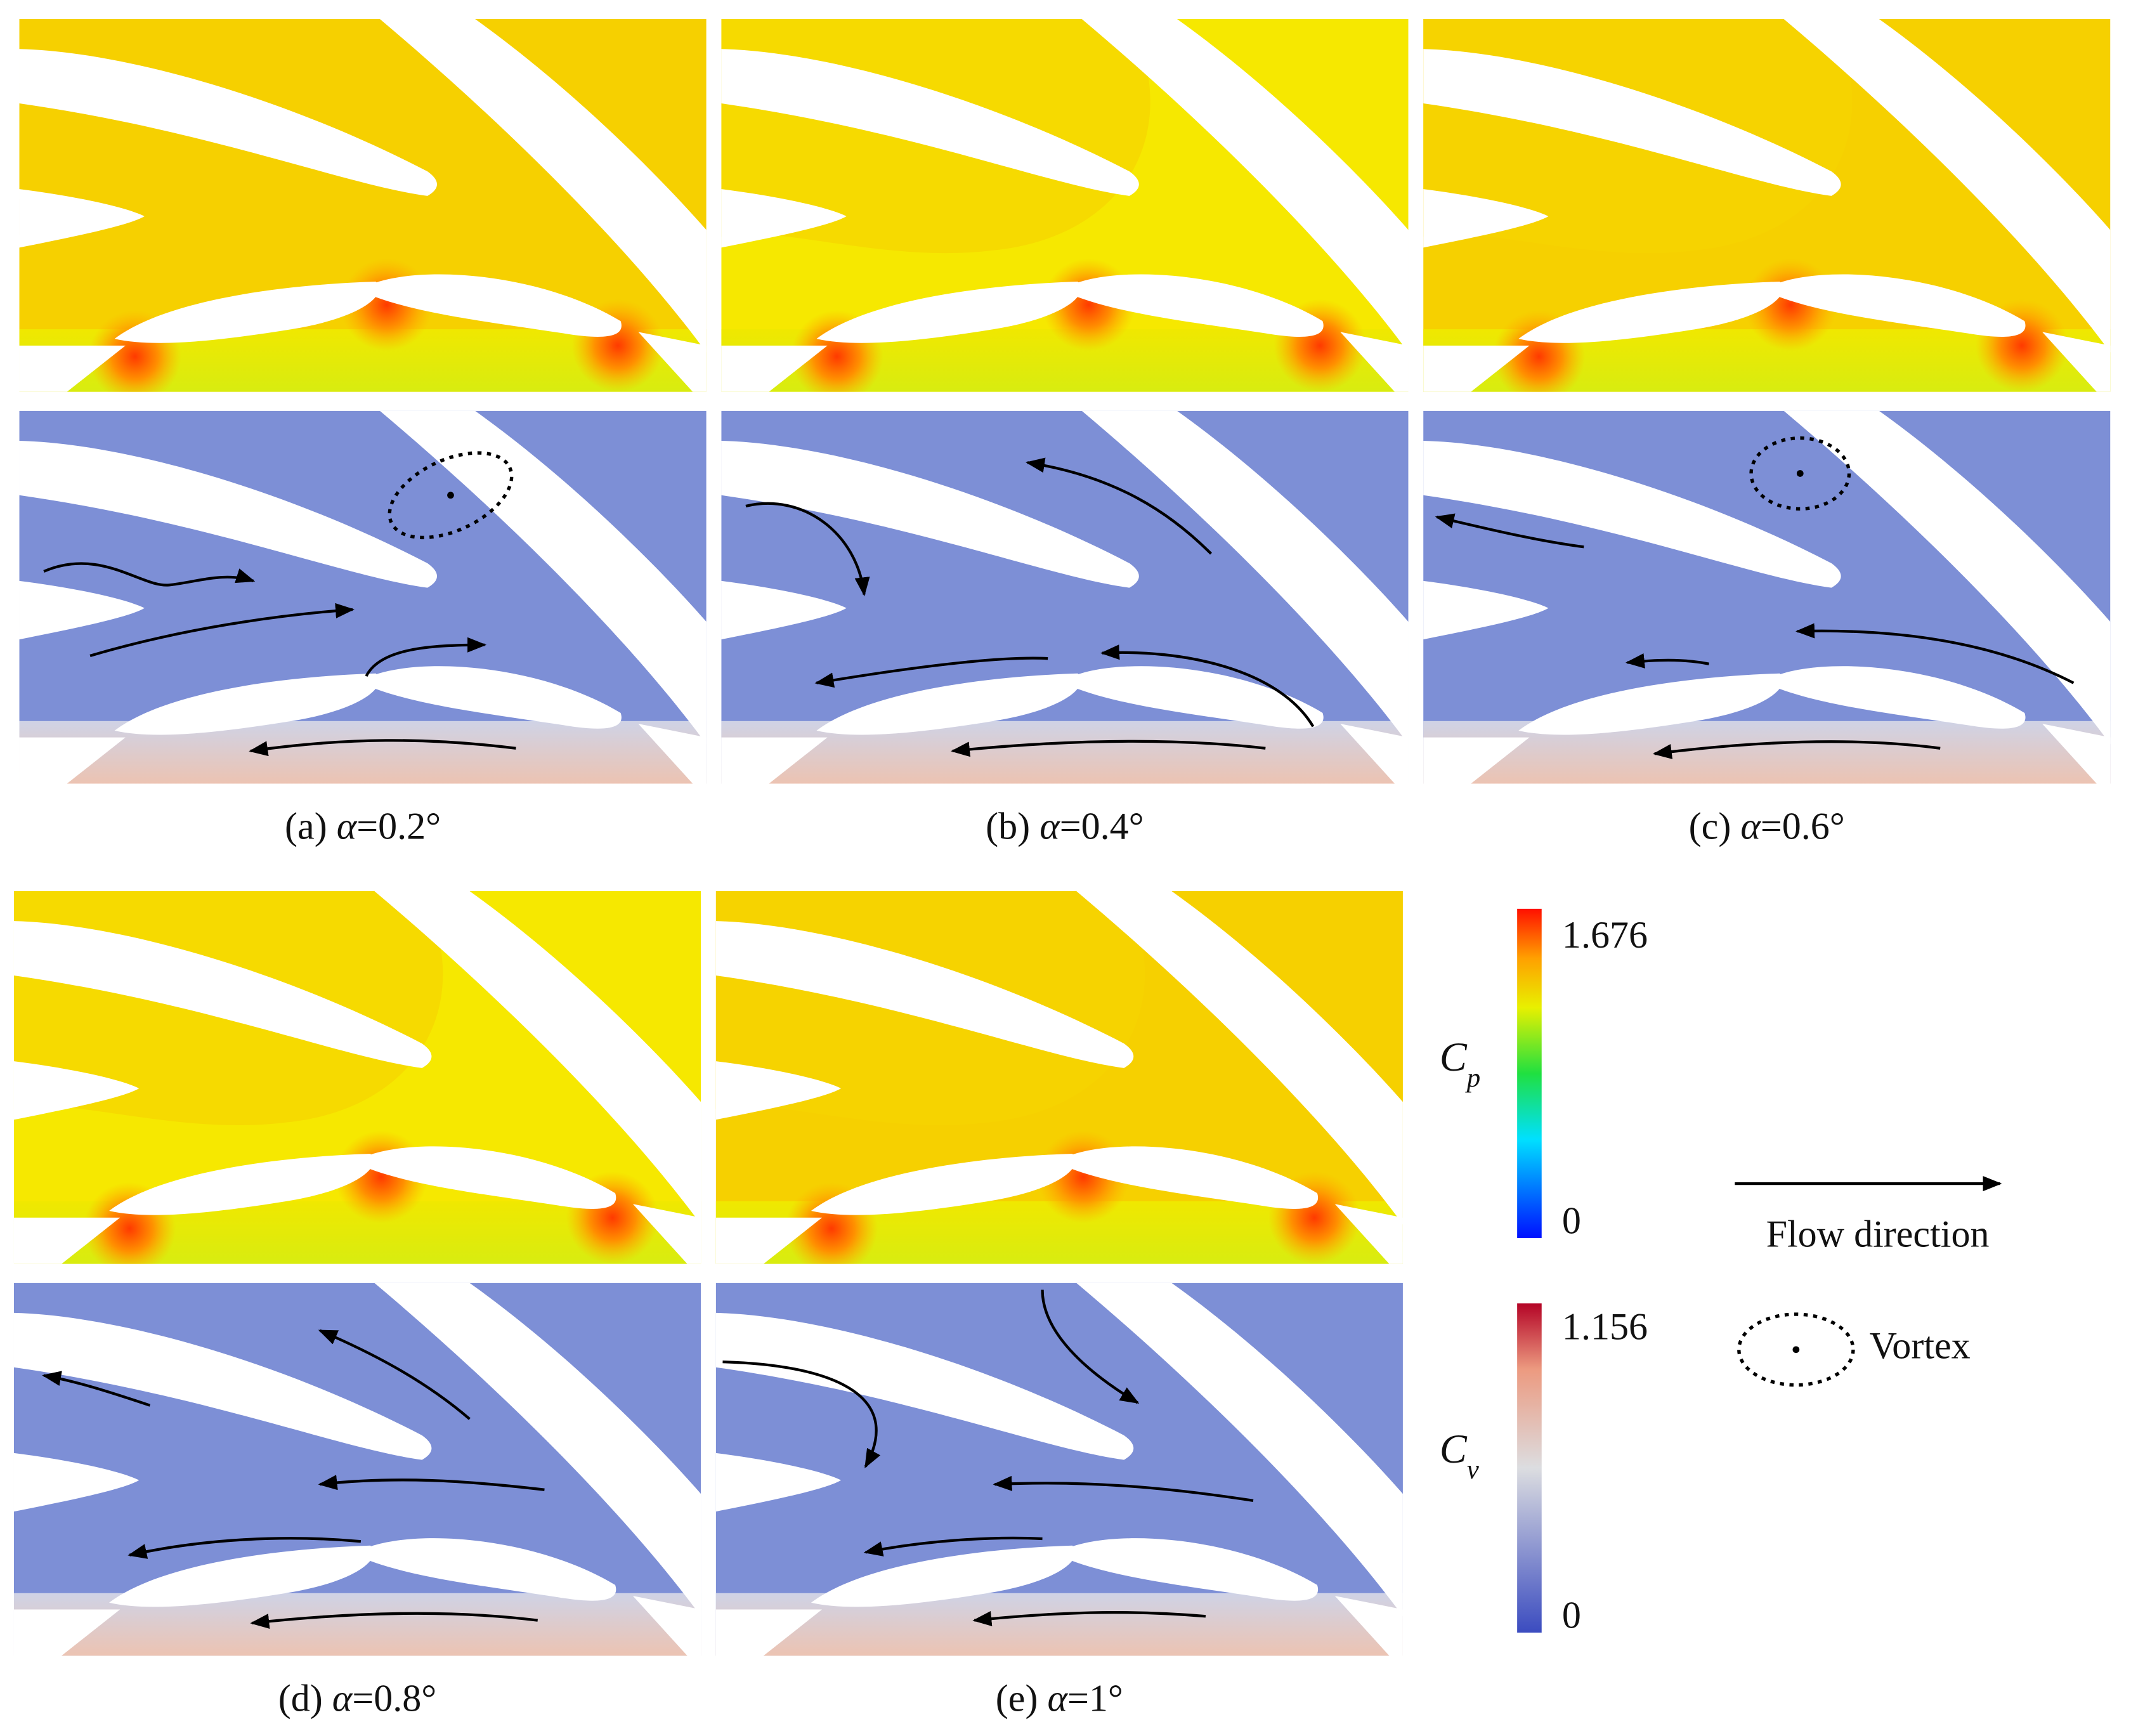  I want to click on caption-label: (e), so click(1017, 1697).